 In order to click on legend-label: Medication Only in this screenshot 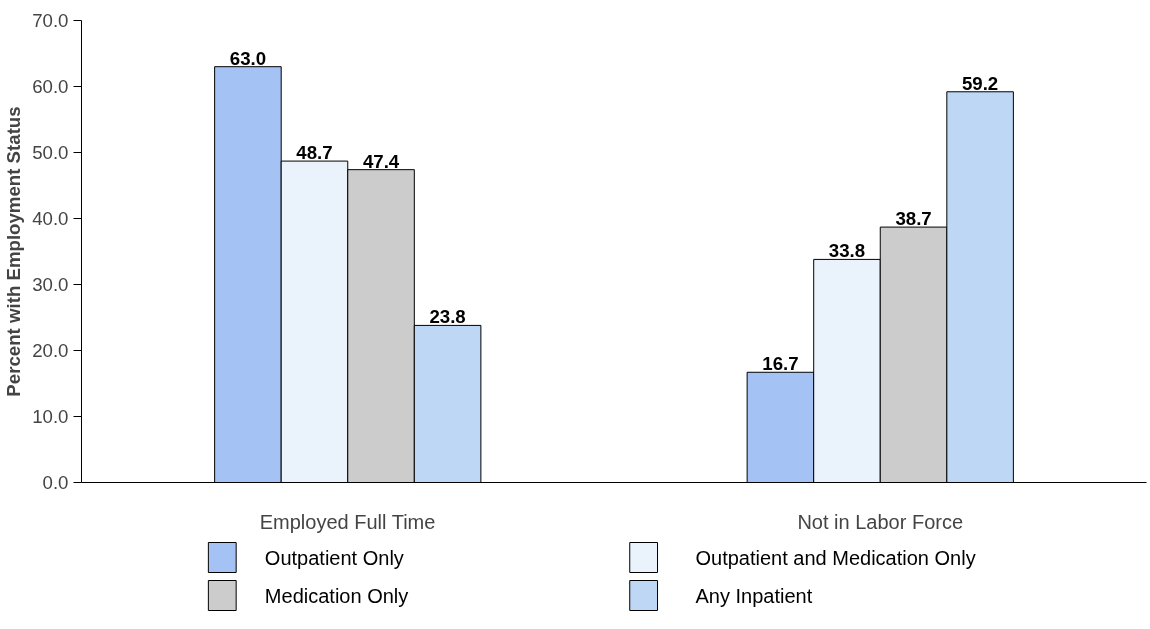, I will do `click(336, 595)`.